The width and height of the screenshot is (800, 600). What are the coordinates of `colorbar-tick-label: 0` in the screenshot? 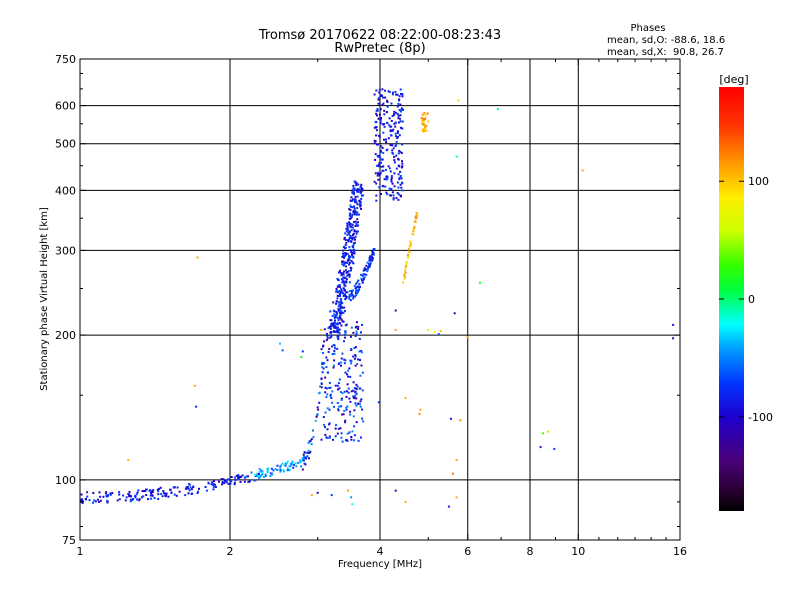 It's located at (751, 299).